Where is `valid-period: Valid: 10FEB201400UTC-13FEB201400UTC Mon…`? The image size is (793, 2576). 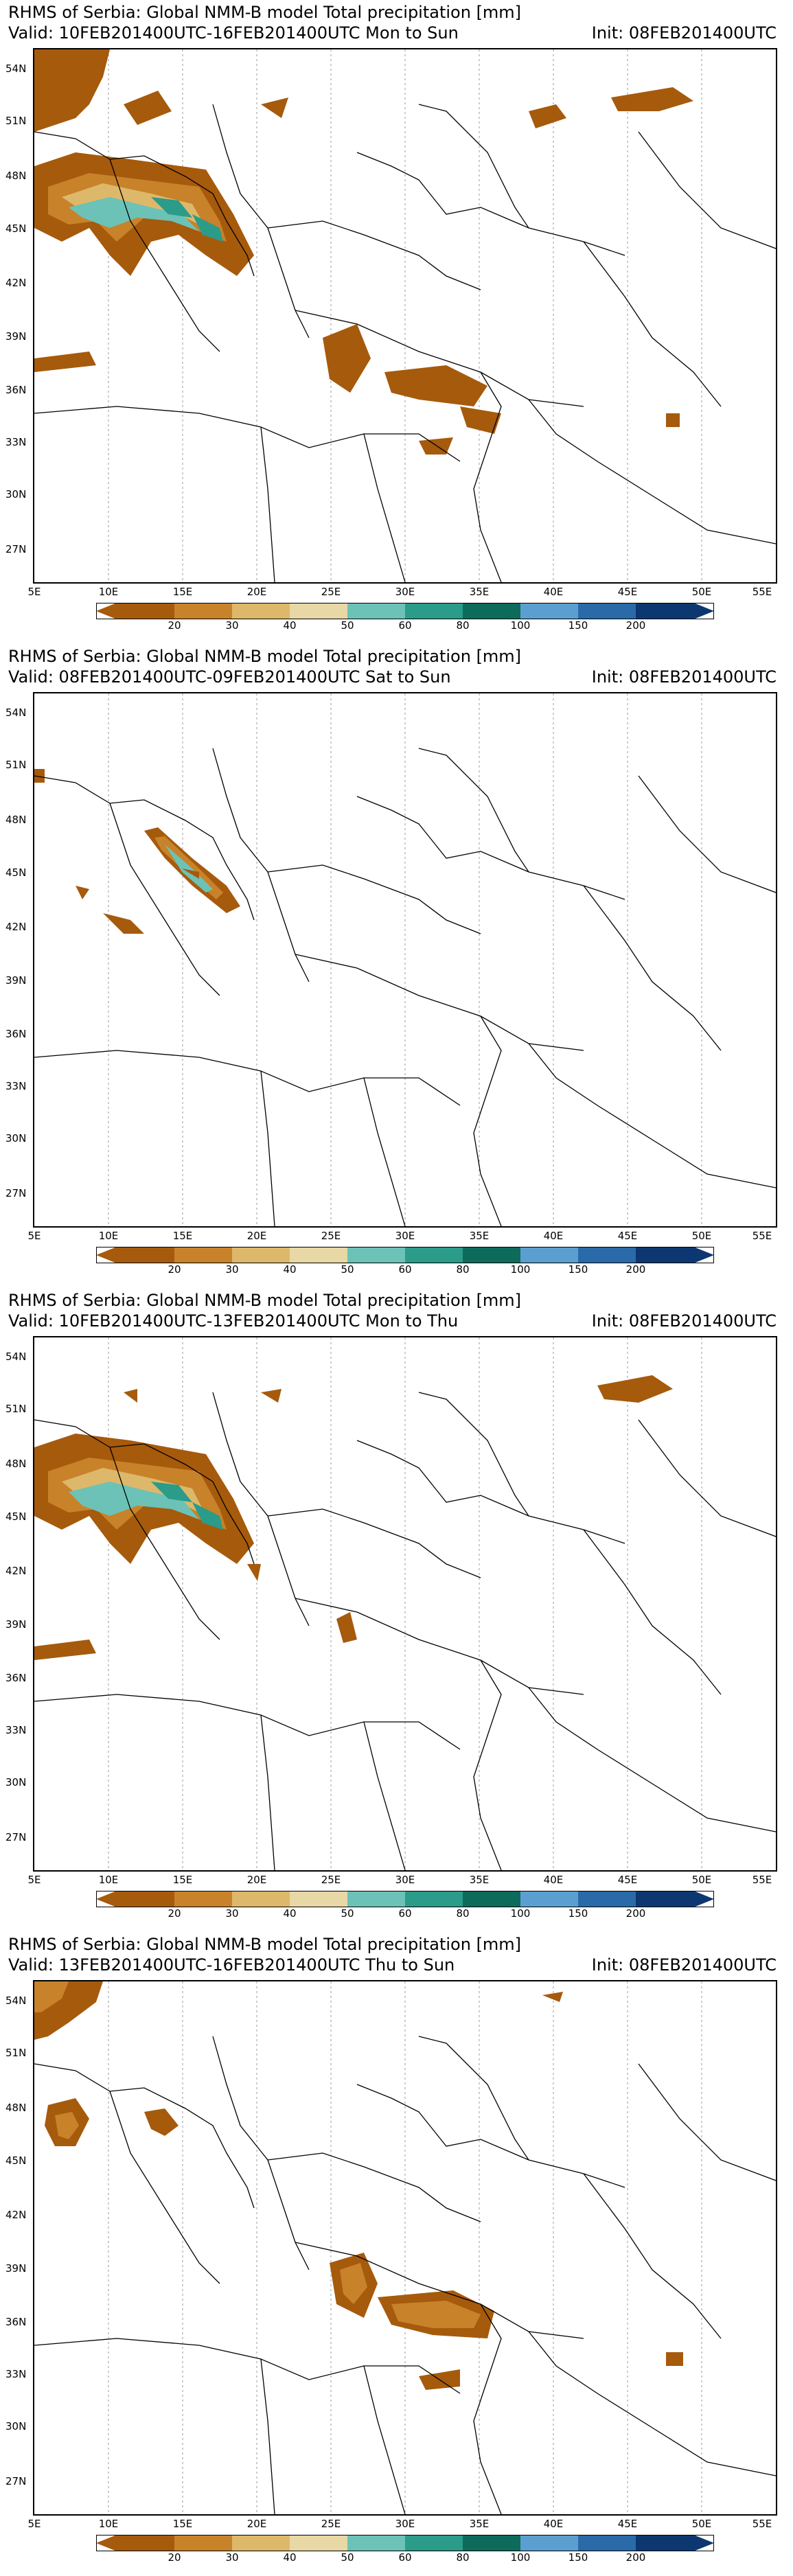
valid-period: Valid: 10FEB201400UTC-13FEB201400UTC Mon… is located at coordinates (233, 1321).